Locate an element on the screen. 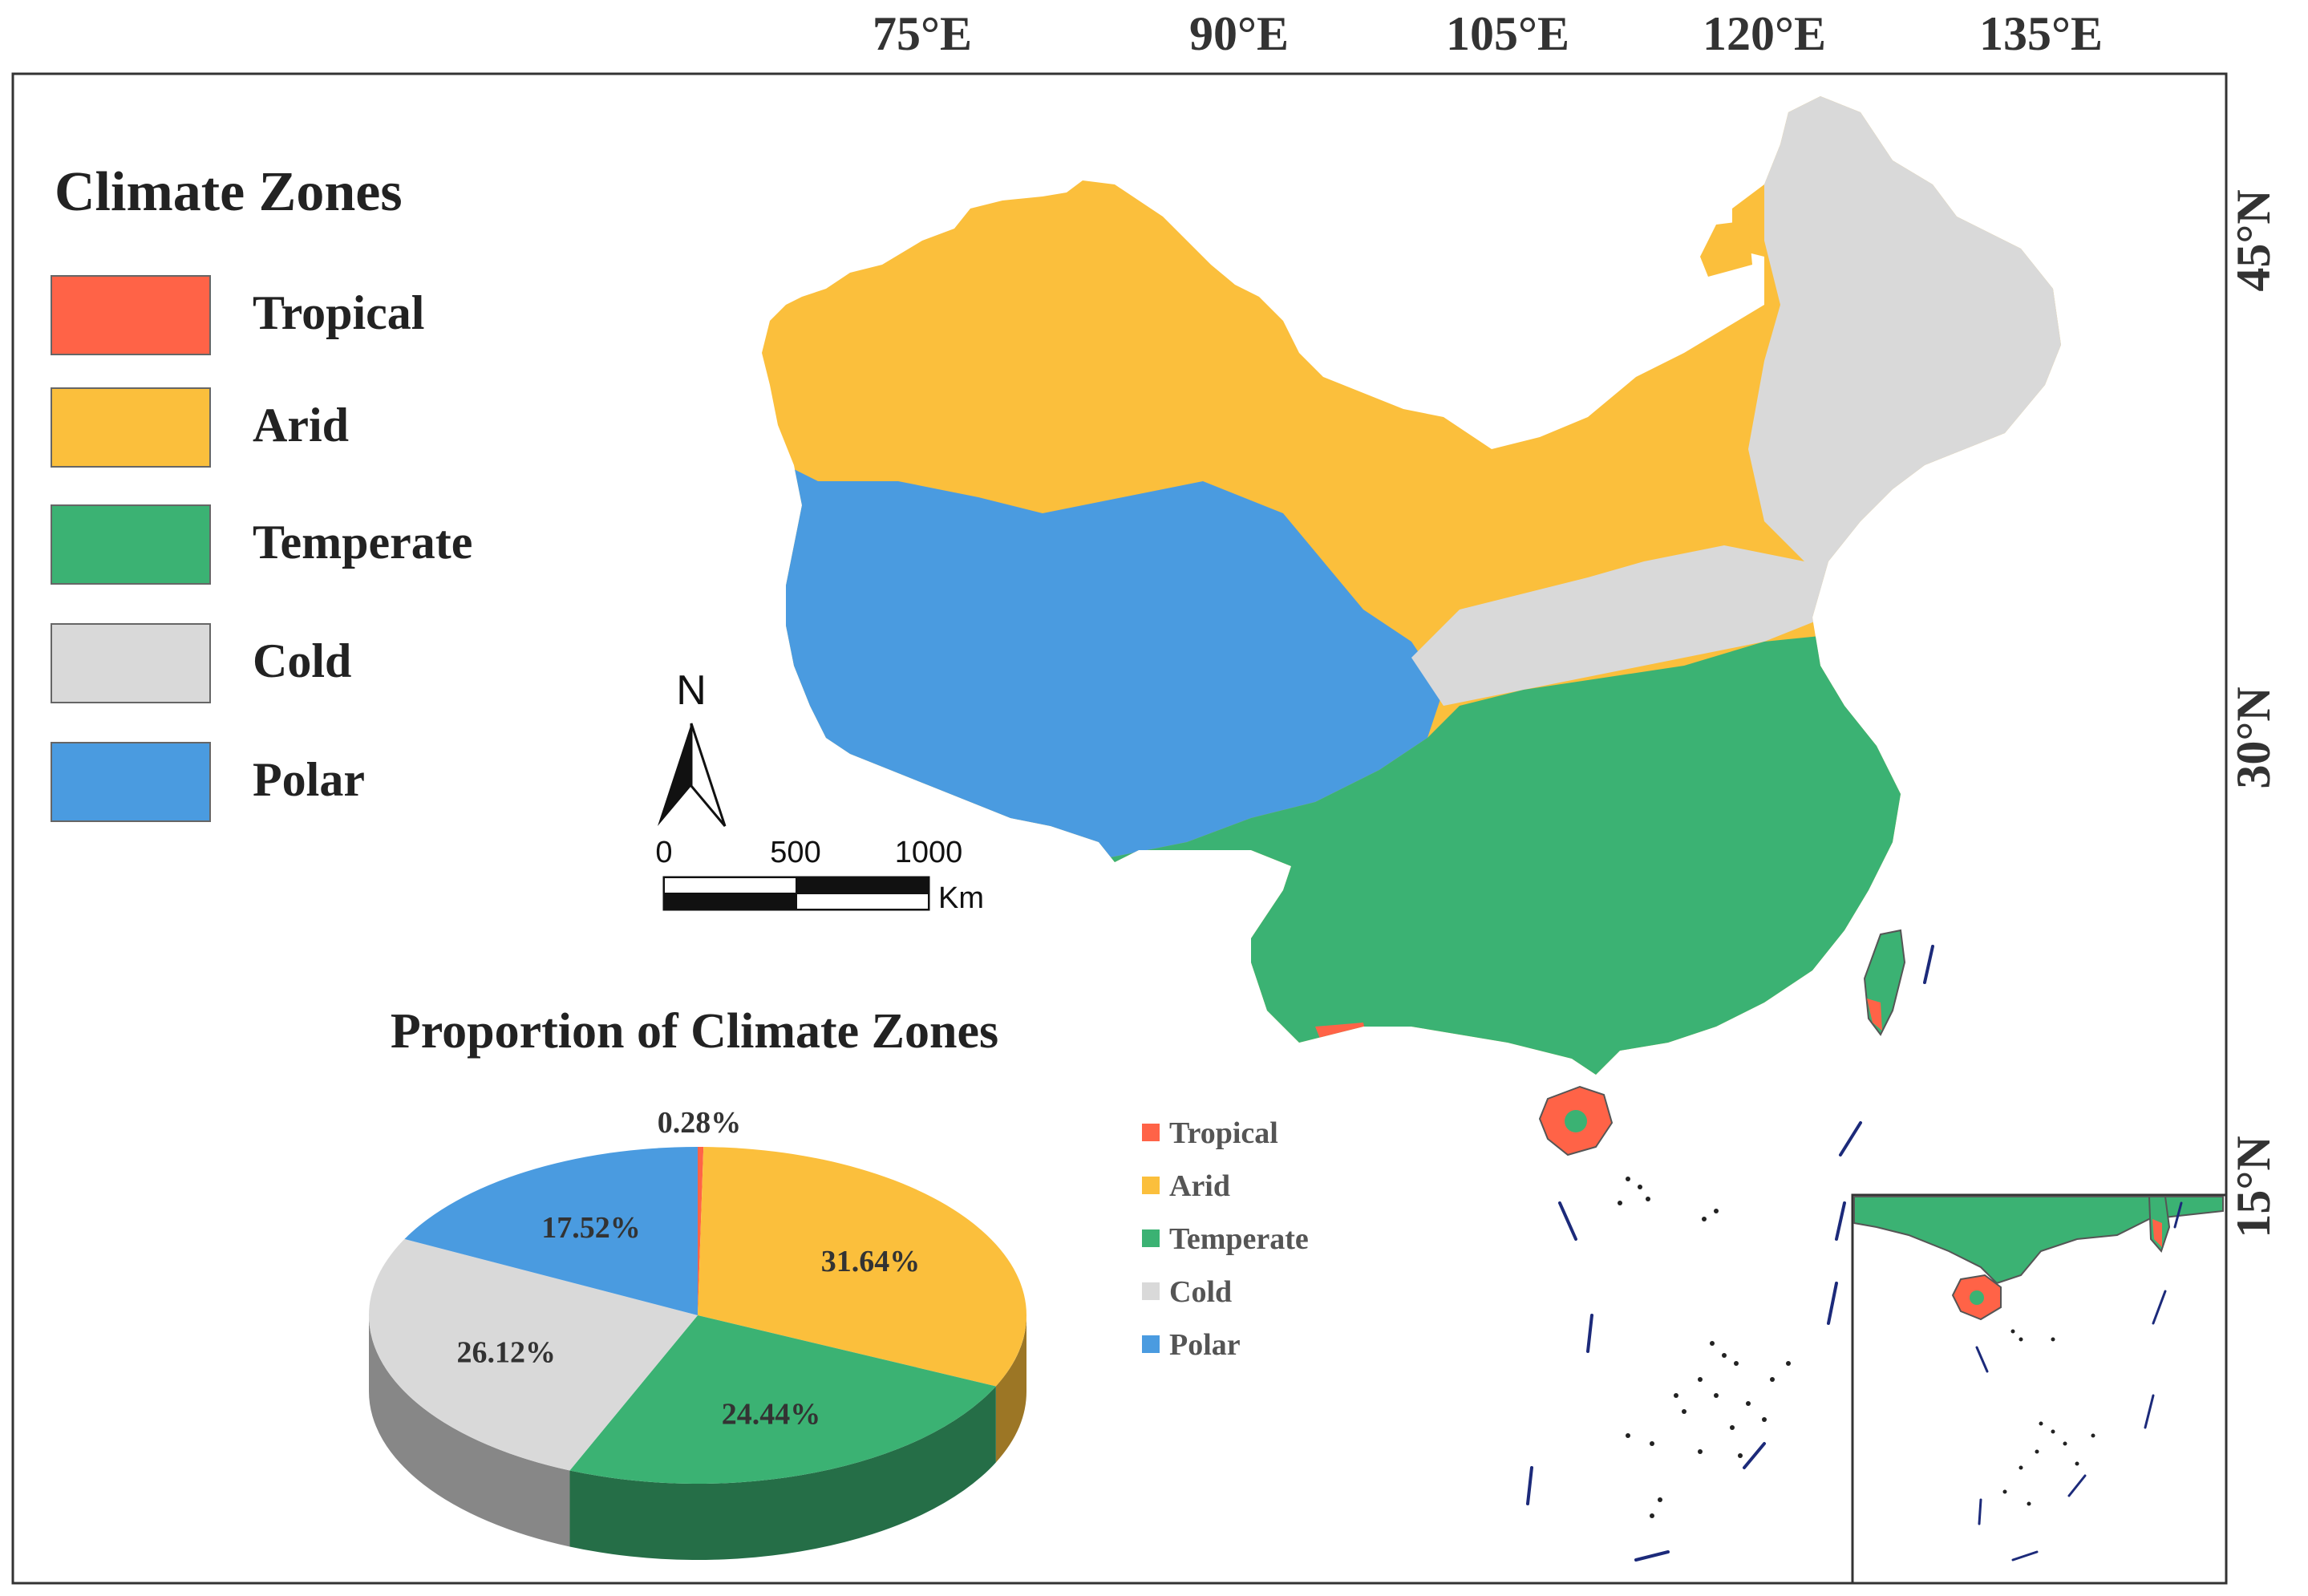 The height and width of the screenshot is (1596, 2308). south-sea-islands is located at coordinates (1704, 1347).